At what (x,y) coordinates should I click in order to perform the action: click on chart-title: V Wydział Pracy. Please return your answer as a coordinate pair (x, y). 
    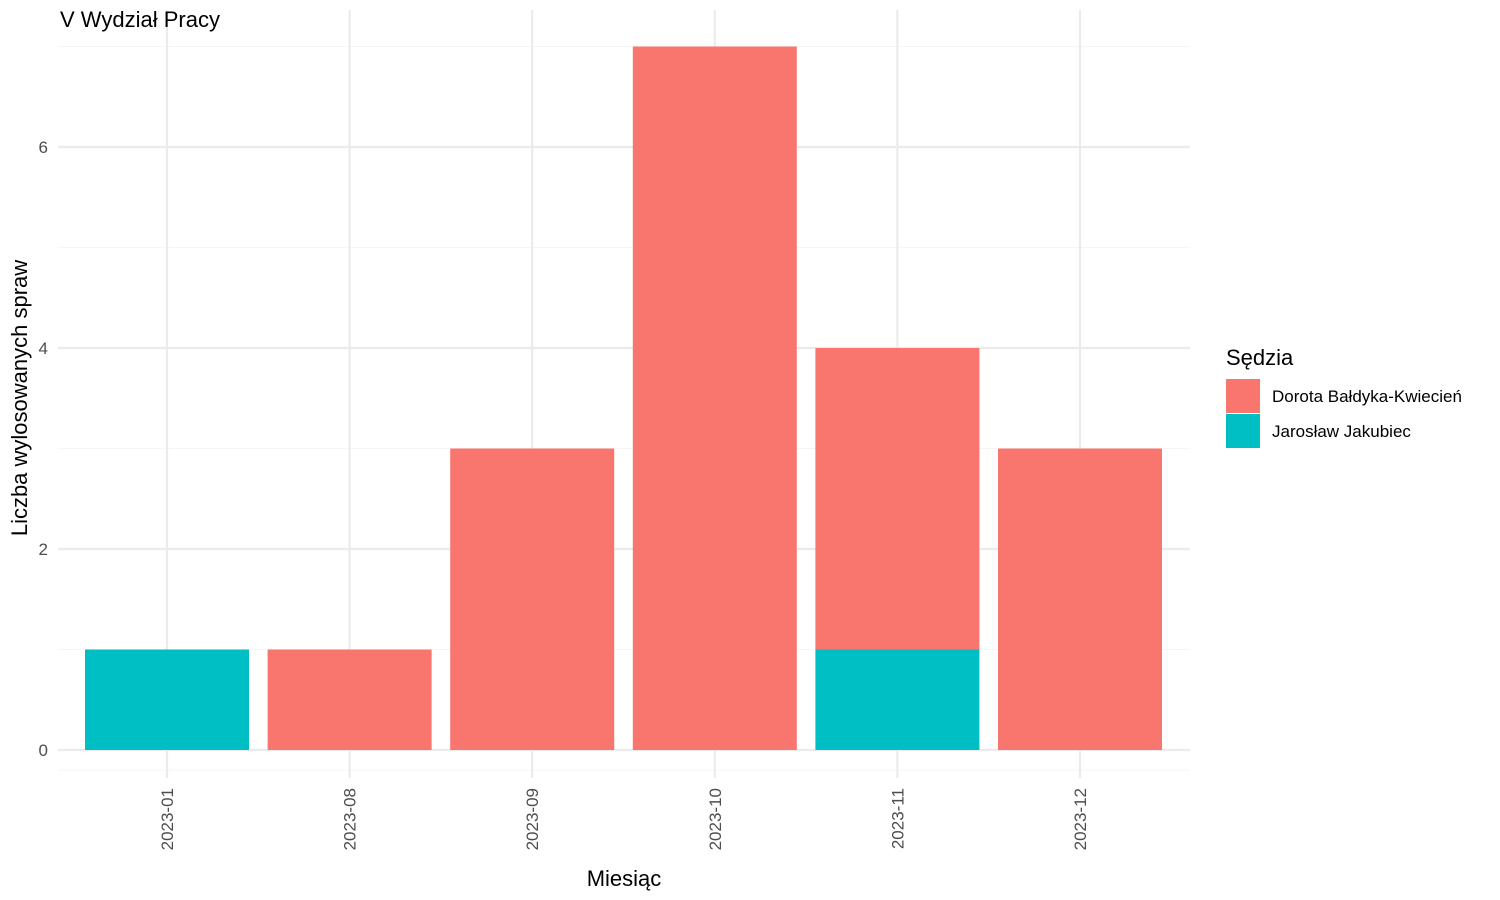
    Looking at the image, I should click on (140, 19).